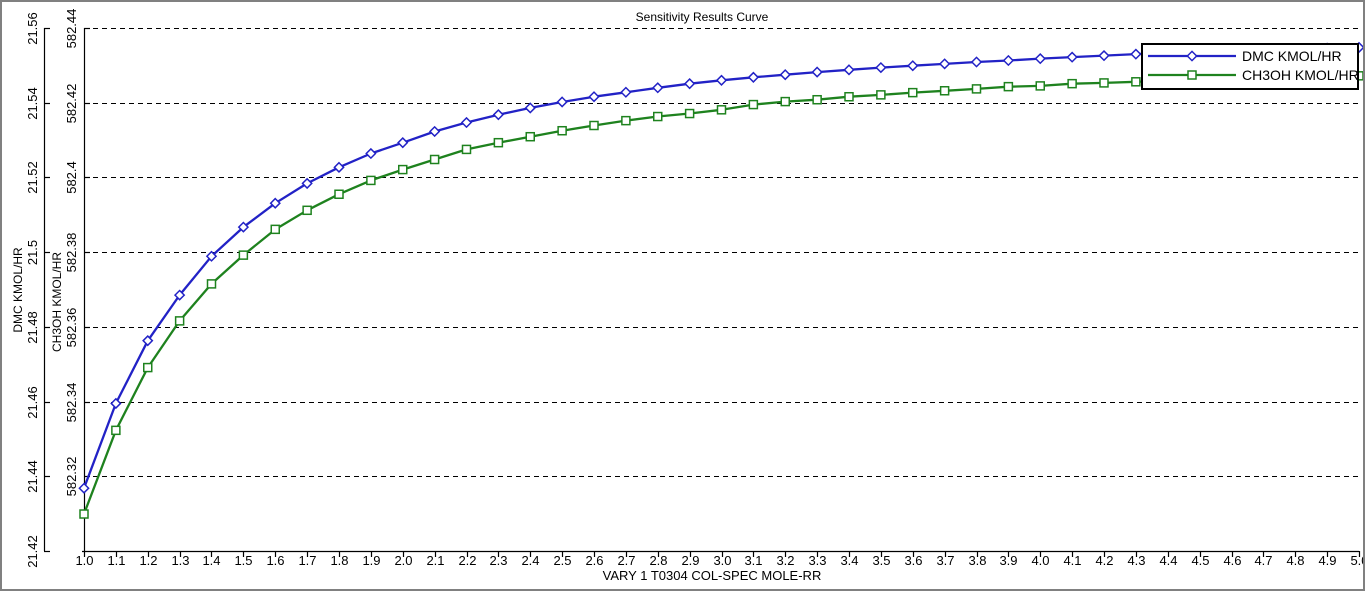 This screenshot has width=1365, height=591. Describe the element at coordinates (945, 560) in the screenshot. I see `x-tick-label: 3.7` at that location.